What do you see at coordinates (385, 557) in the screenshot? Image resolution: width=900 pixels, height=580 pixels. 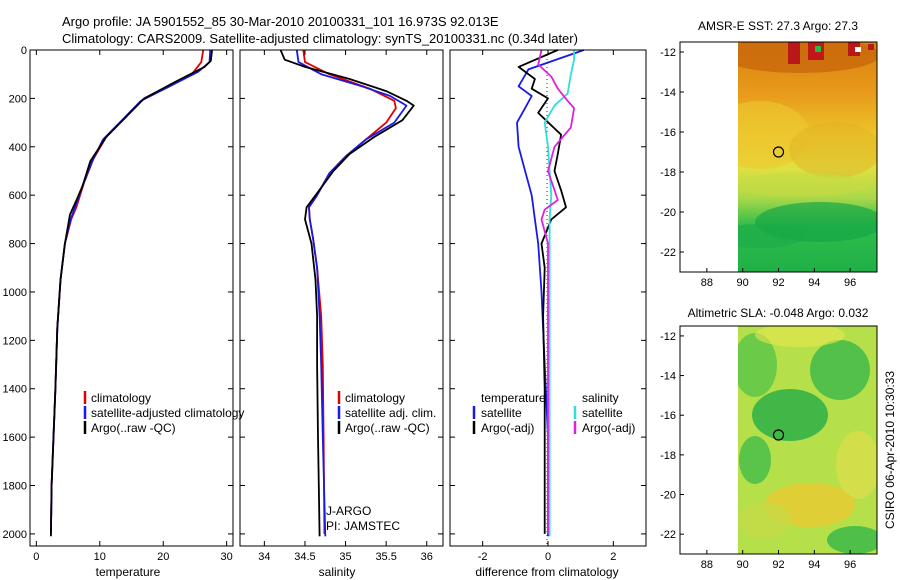 I see `salinity-xtick-label: 35.5` at bounding box center [385, 557].